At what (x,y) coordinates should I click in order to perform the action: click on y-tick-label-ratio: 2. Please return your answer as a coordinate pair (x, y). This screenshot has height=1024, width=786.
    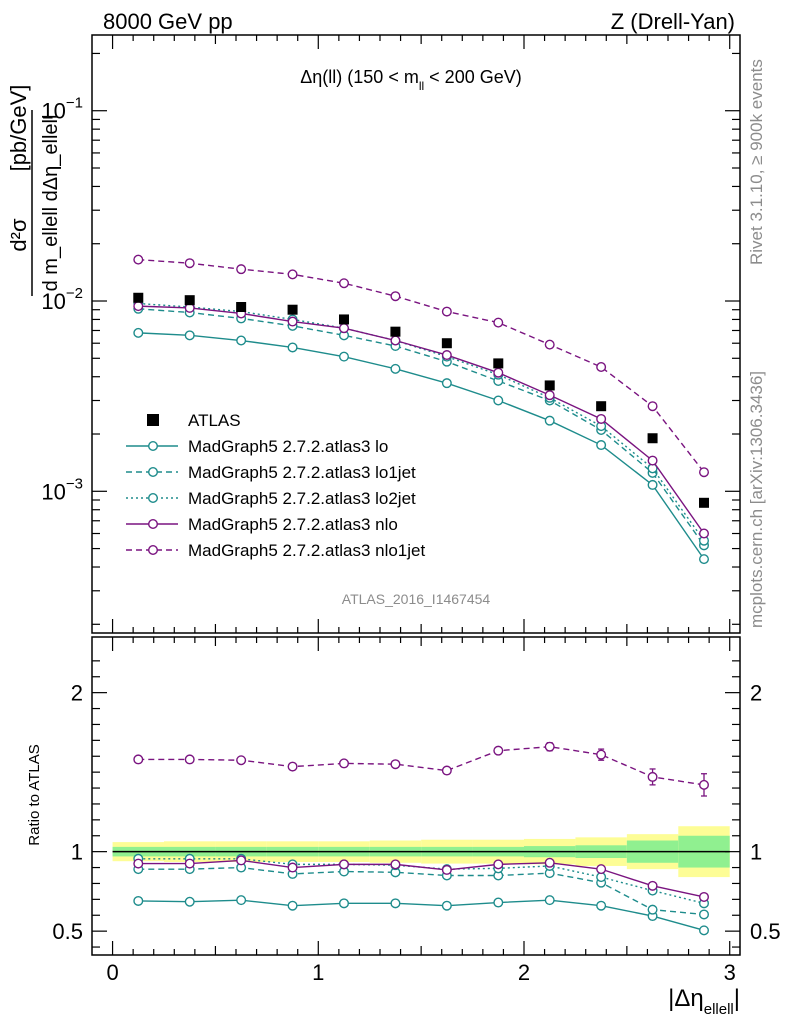
    Looking at the image, I should click on (77, 693).